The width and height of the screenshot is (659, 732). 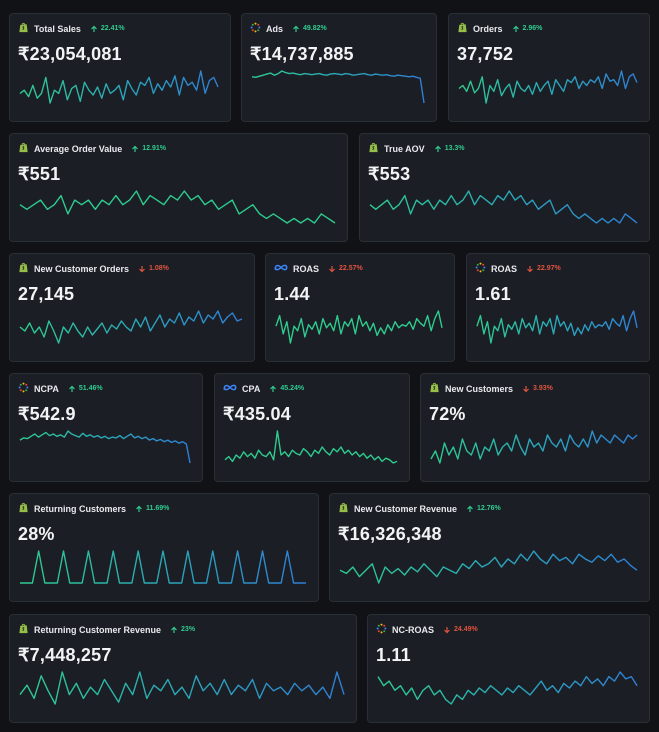 What do you see at coordinates (479, 388) in the screenshot?
I see `metric-title: New Customers` at bounding box center [479, 388].